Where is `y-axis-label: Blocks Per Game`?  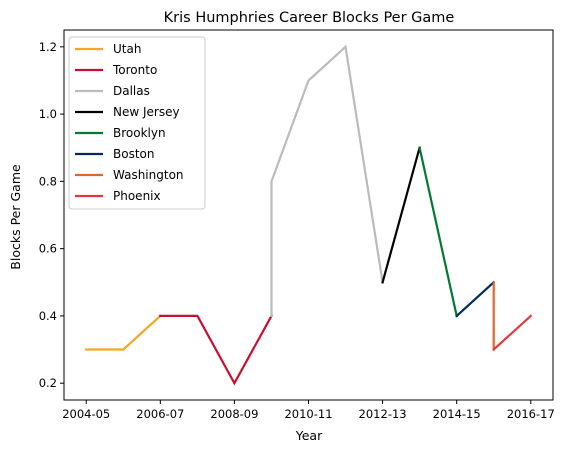 y-axis-label: Blocks Per Game is located at coordinates (15, 217).